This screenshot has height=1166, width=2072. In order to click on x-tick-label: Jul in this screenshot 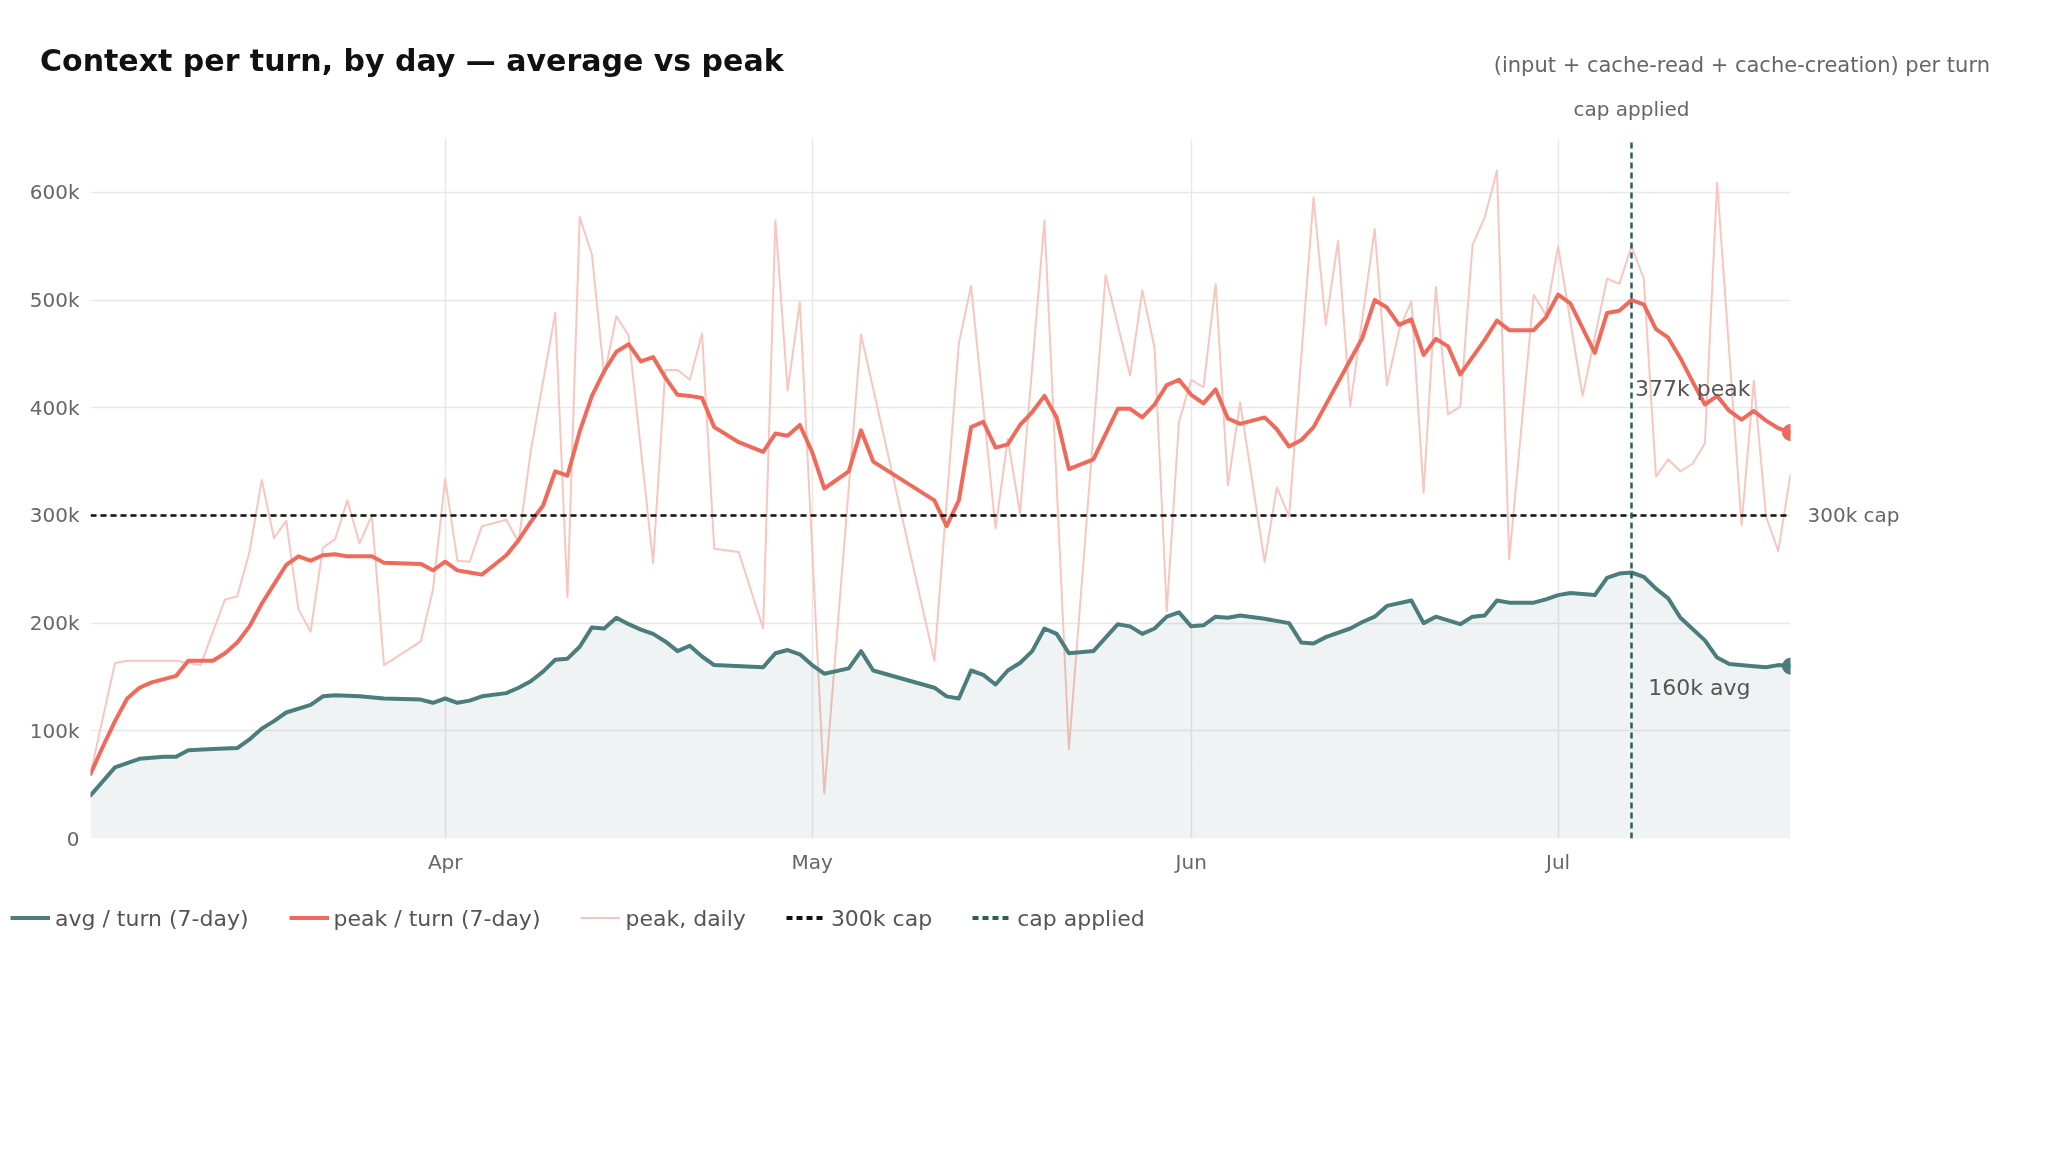, I will do `click(1557, 861)`.